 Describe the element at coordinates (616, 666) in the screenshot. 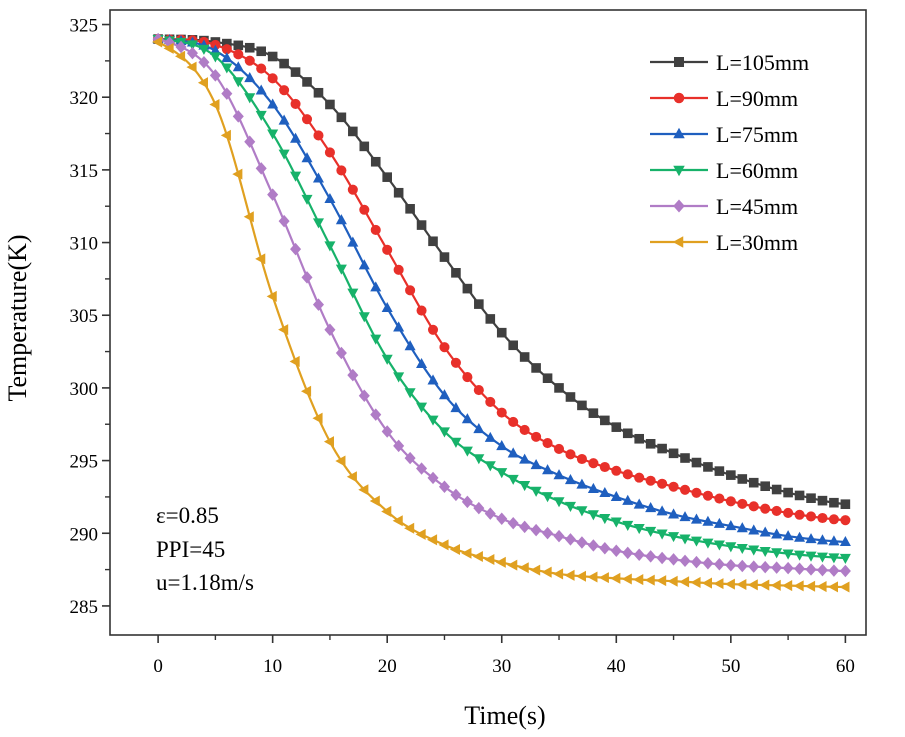

I see `x-tick-label: 40` at that location.